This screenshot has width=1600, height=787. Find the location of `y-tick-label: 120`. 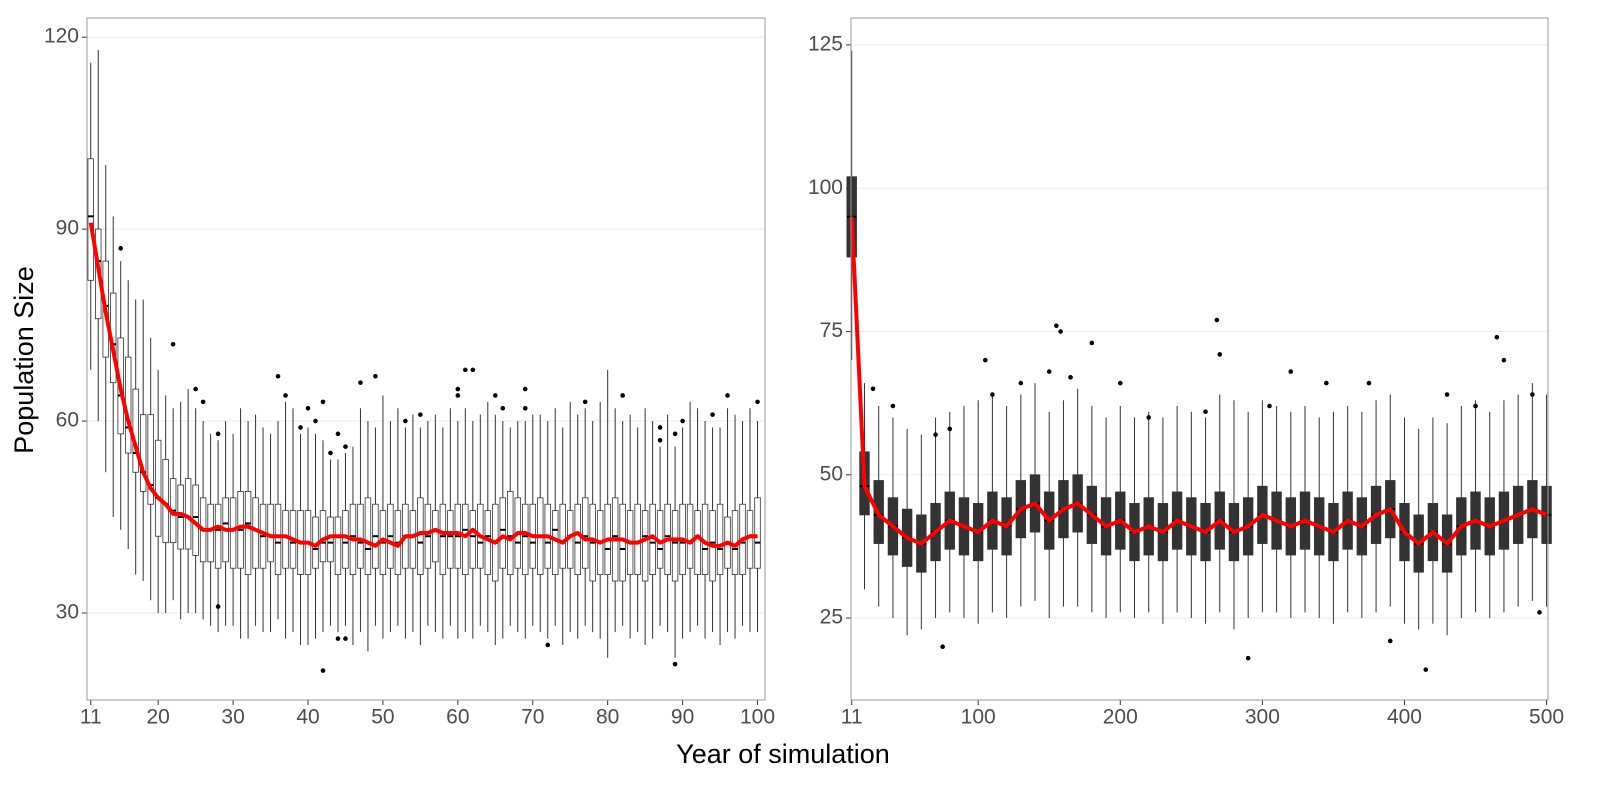

y-tick-label: 120 is located at coordinates (61, 36).